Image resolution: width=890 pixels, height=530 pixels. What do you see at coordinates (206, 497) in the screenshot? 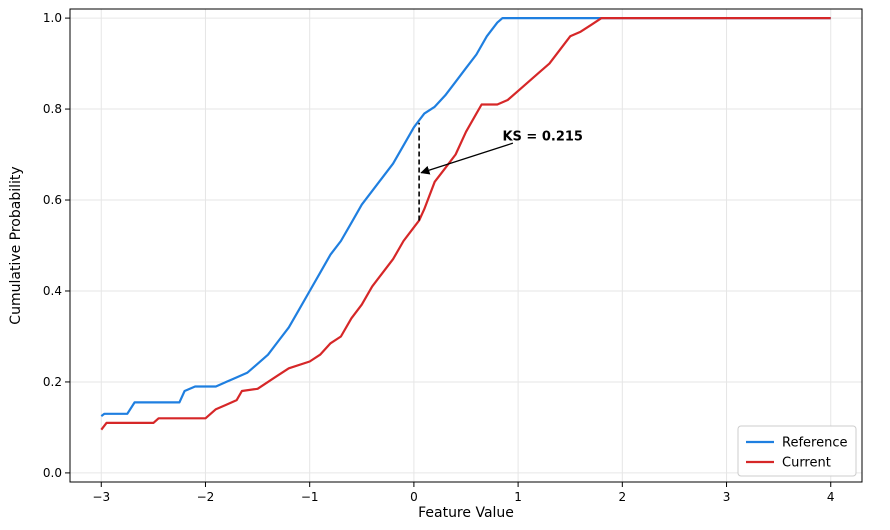
I see `x-tick-label: −2` at bounding box center [206, 497].